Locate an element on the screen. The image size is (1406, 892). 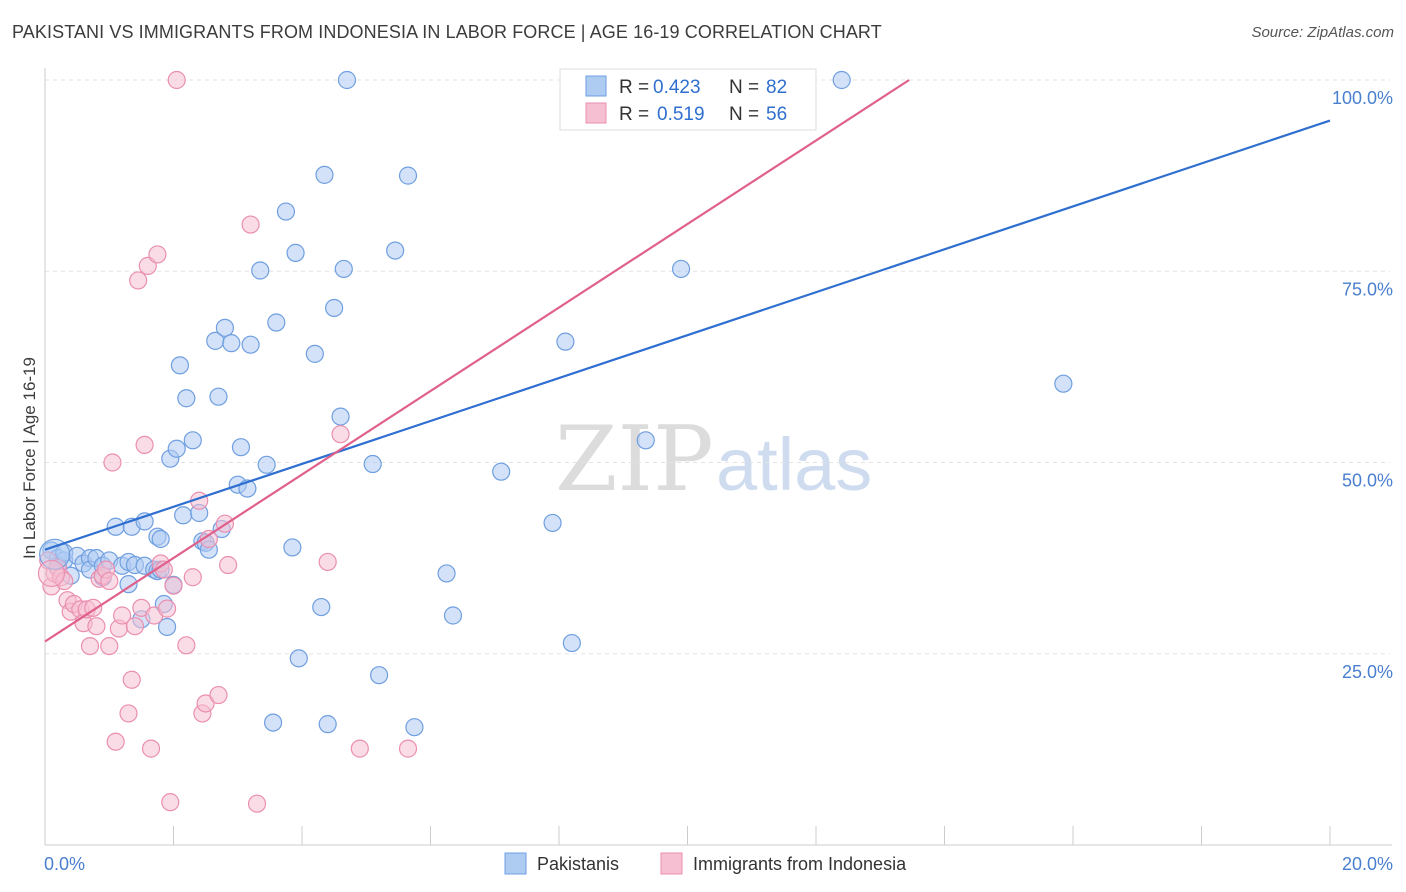
chart-source: Source: ZipAtlas.com is located at coordinates (1322, 32).